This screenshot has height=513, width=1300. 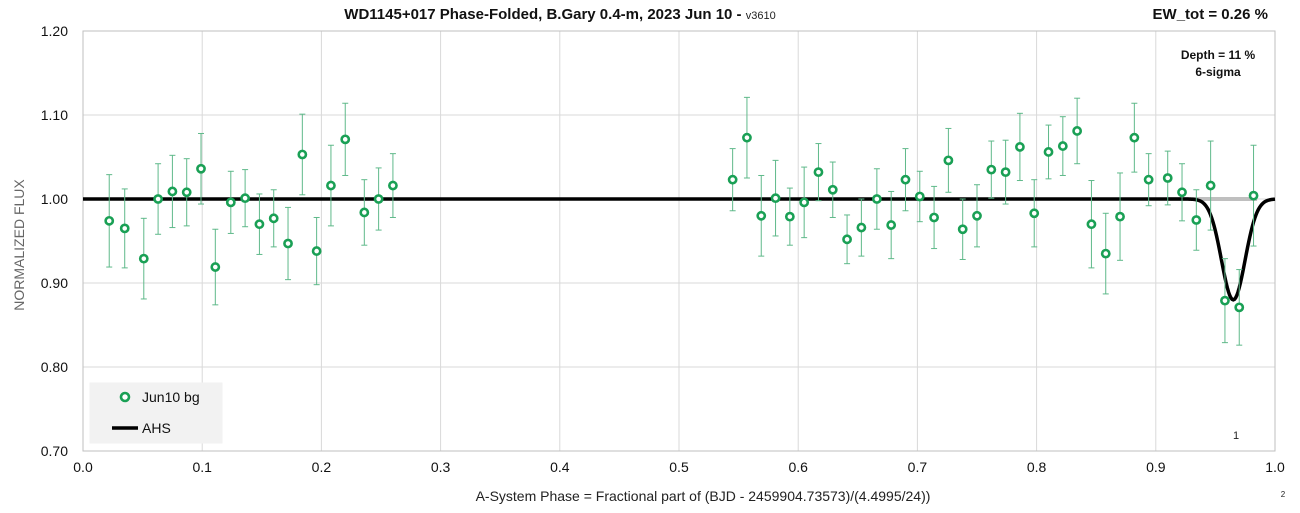 I want to click on sigma-label: 6-sigma, so click(x=1218, y=72).